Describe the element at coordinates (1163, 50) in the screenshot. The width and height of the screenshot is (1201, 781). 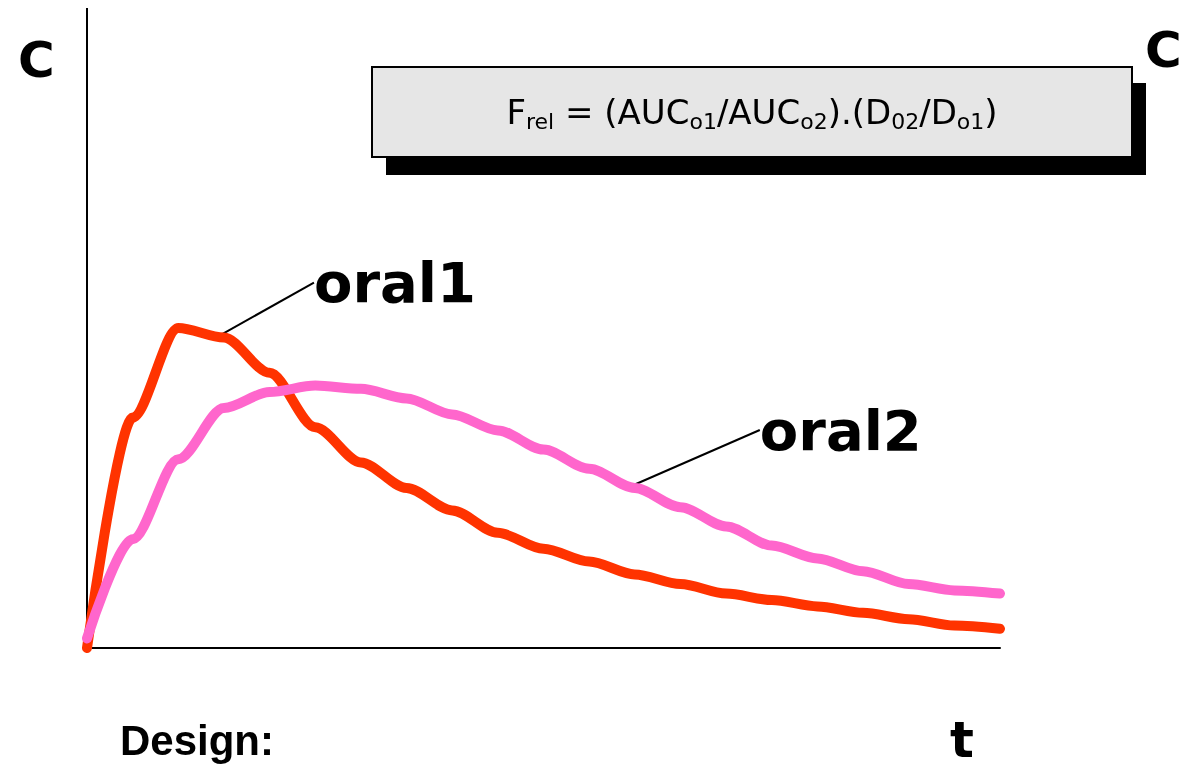
I see `text: C` at that location.